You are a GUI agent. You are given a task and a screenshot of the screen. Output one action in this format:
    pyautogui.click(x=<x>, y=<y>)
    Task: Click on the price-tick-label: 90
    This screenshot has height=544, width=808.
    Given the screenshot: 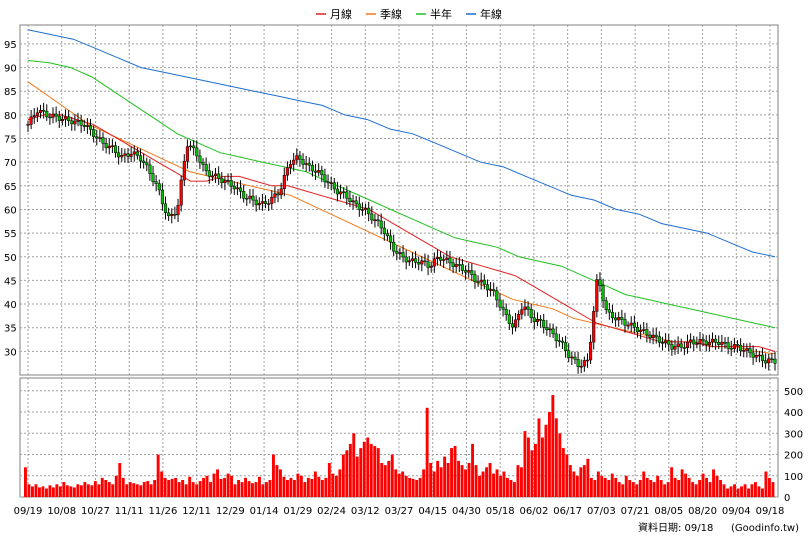 What is the action you would take?
    pyautogui.click(x=10, y=69)
    